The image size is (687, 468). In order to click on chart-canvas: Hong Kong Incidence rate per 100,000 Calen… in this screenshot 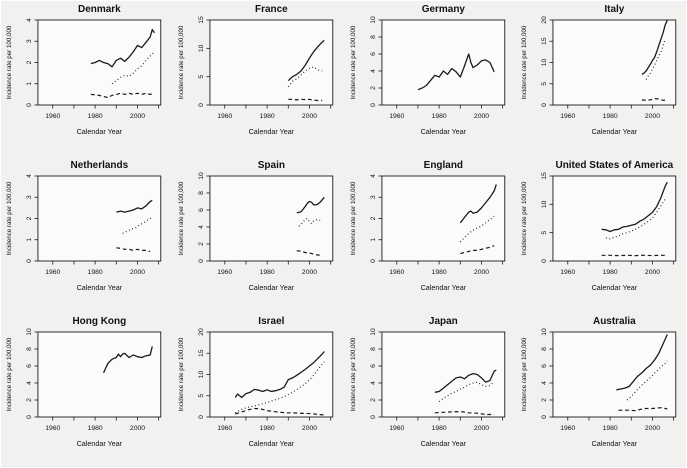, I will do `click(84, 382)`.